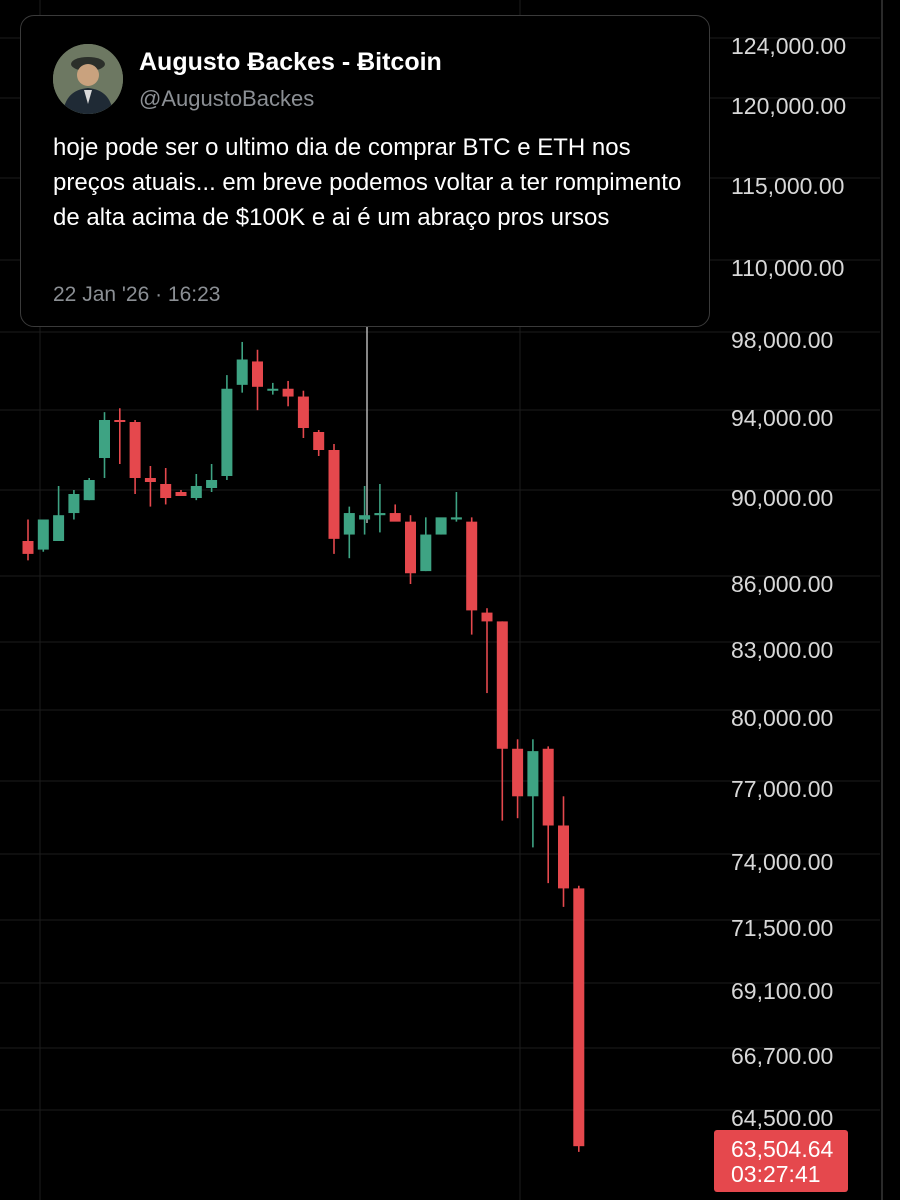 The width and height of the screenshot is (900, 1200). Describe the element at coordinates (88, 79) in the screenshot. I see `author-avatar` at that location.